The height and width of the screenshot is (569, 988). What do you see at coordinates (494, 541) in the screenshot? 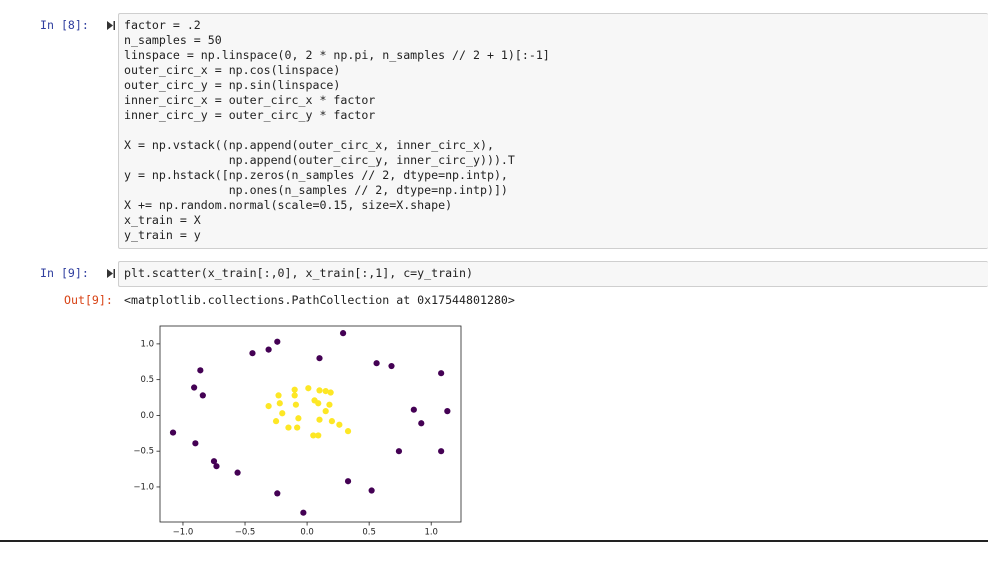
I see `divider` at bounding box center [494, 541].